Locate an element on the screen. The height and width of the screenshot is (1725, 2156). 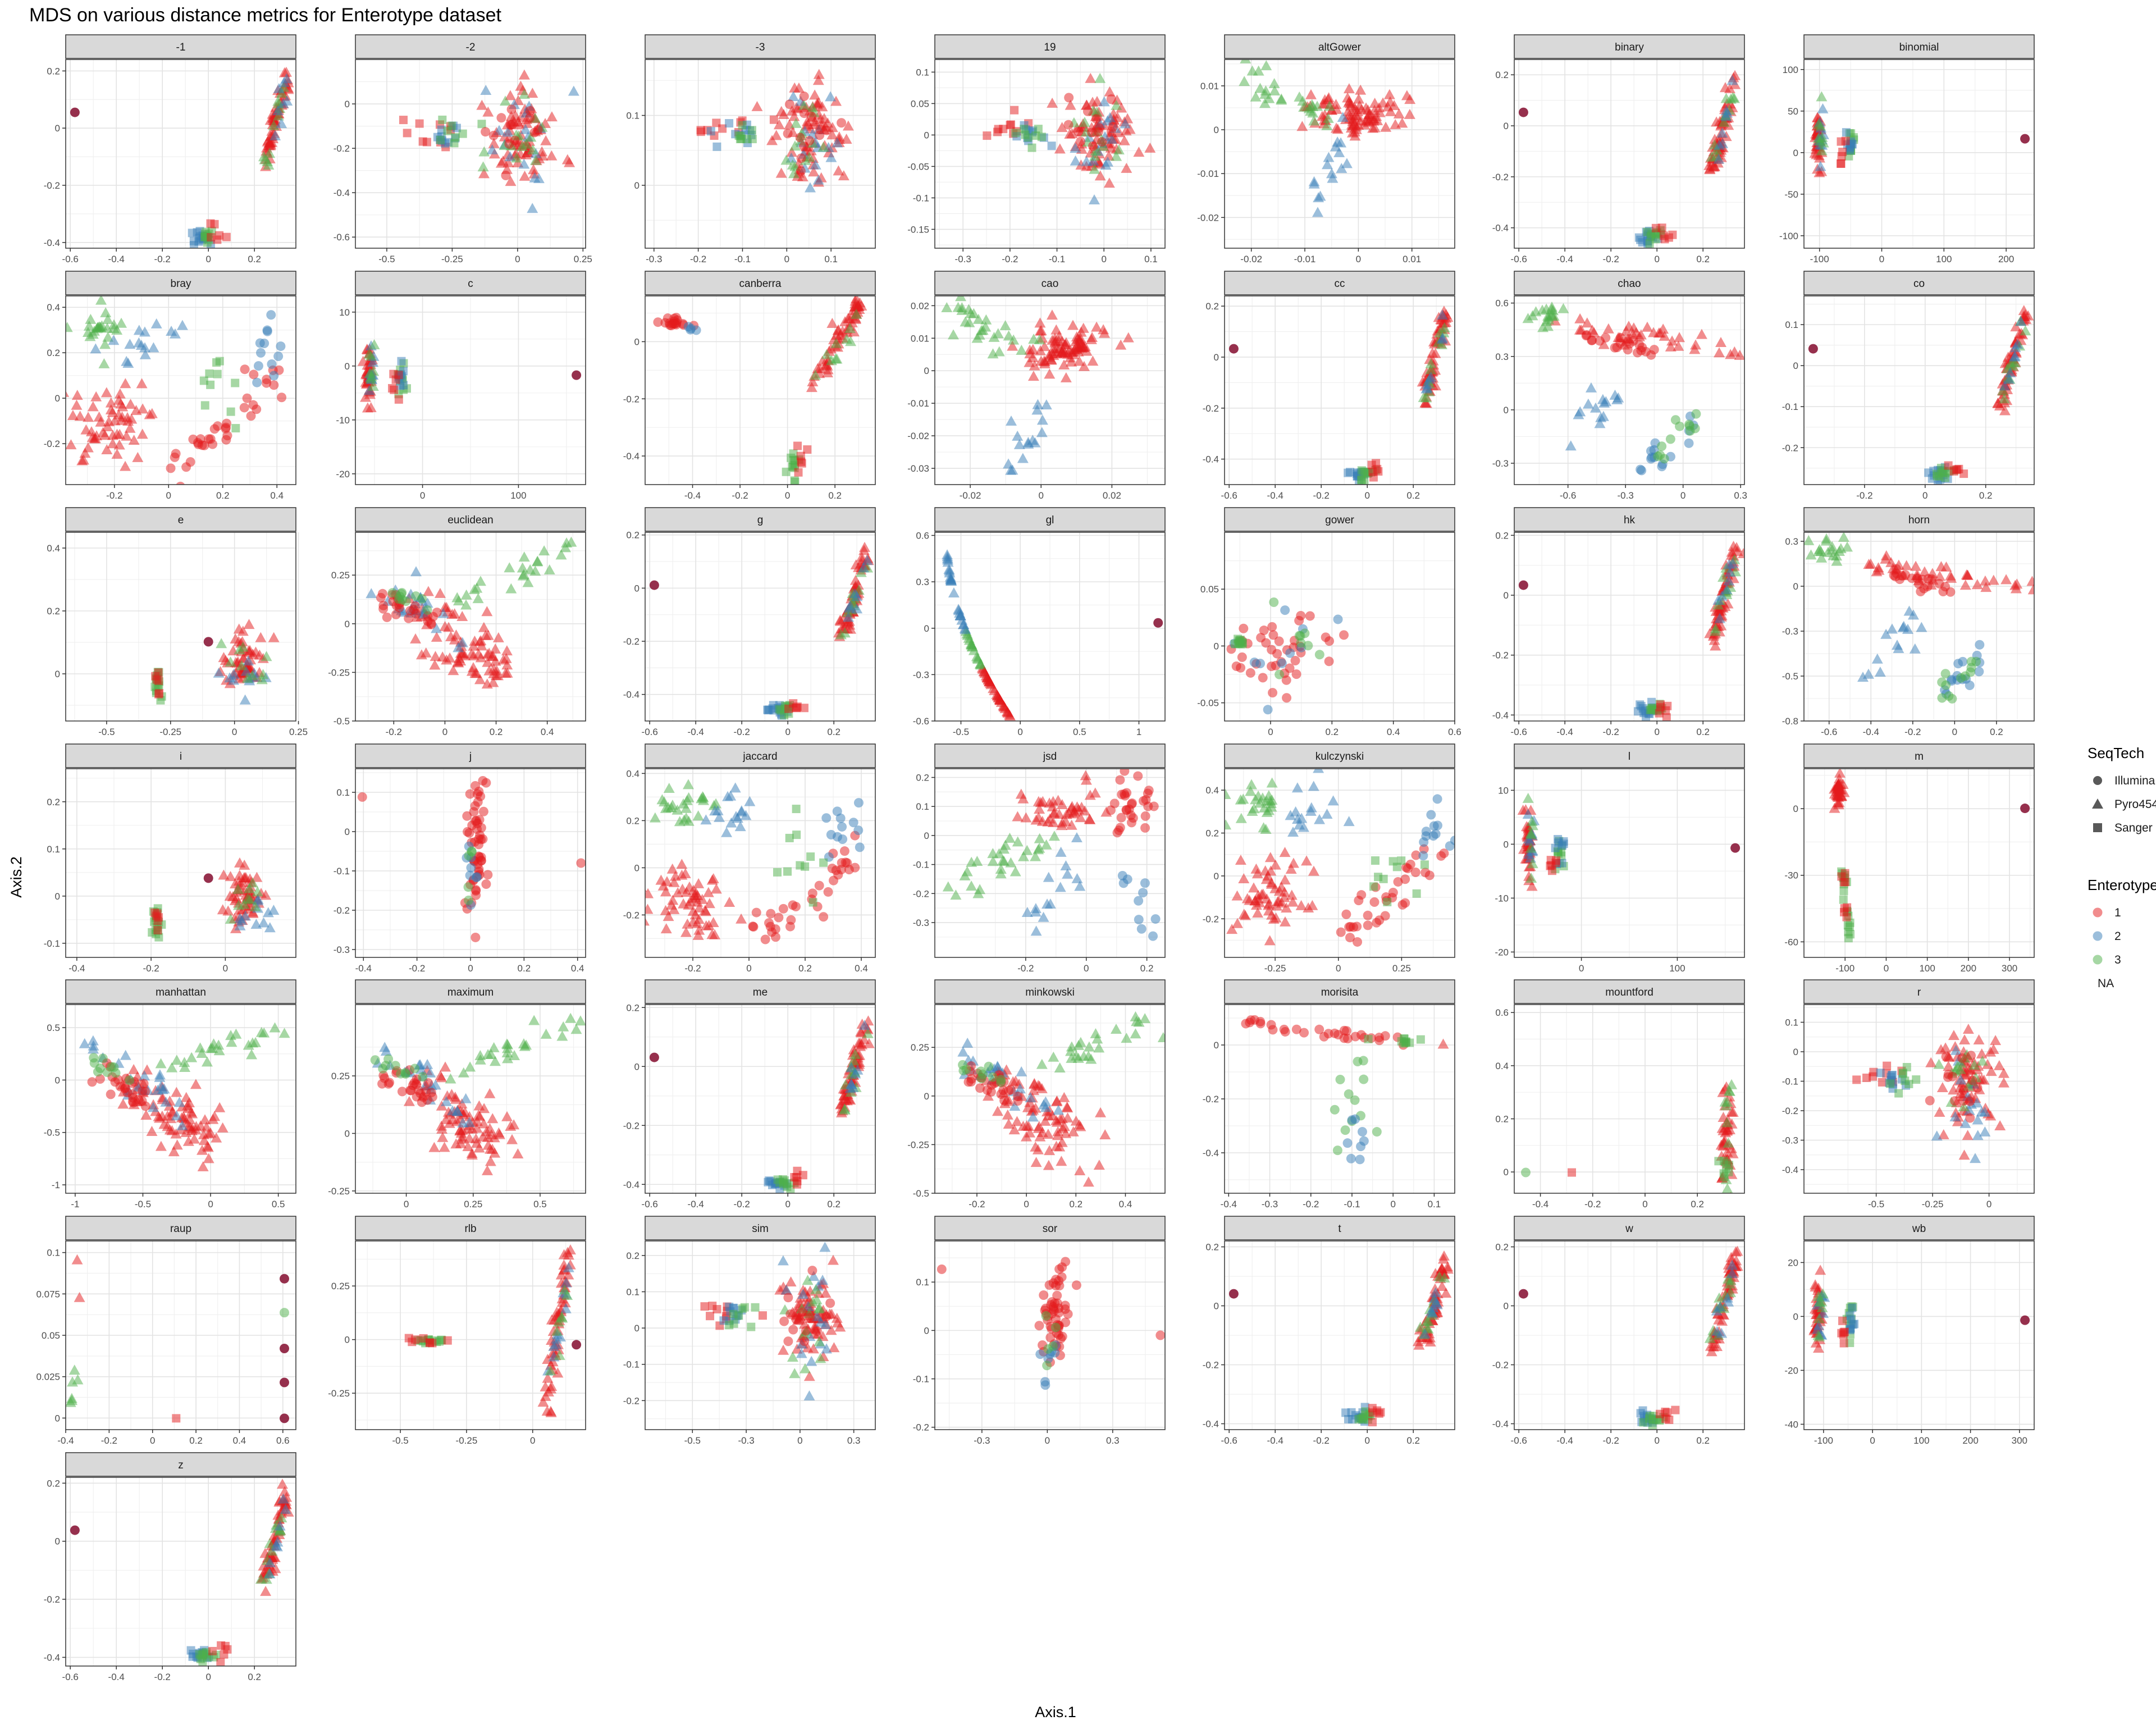
facet-strip-label: gower is located at coordinates (1339, 520).